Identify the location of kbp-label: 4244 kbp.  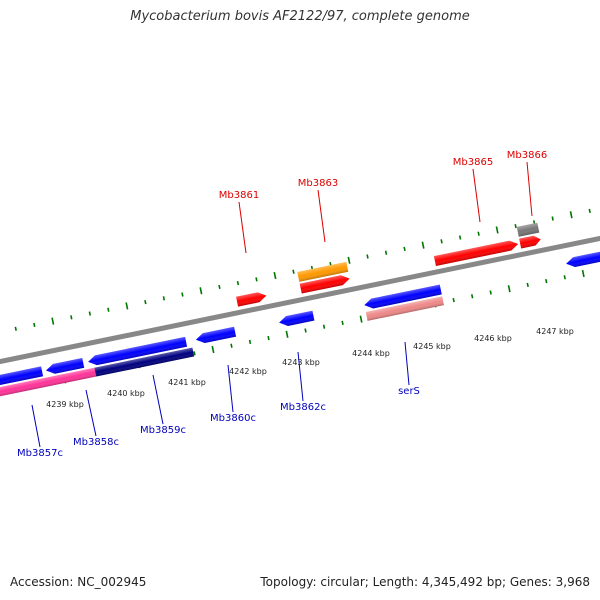
(371, 353).